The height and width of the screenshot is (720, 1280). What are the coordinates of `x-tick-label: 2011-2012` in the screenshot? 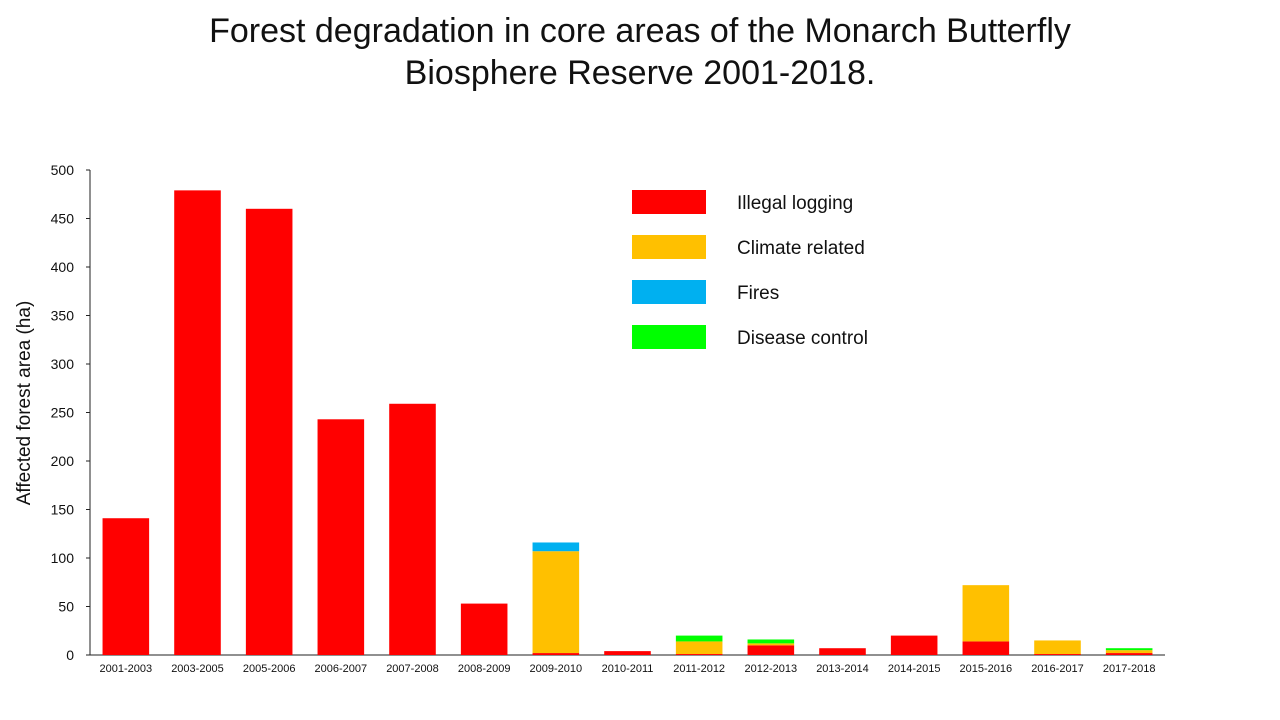 It's located at (699, 669).